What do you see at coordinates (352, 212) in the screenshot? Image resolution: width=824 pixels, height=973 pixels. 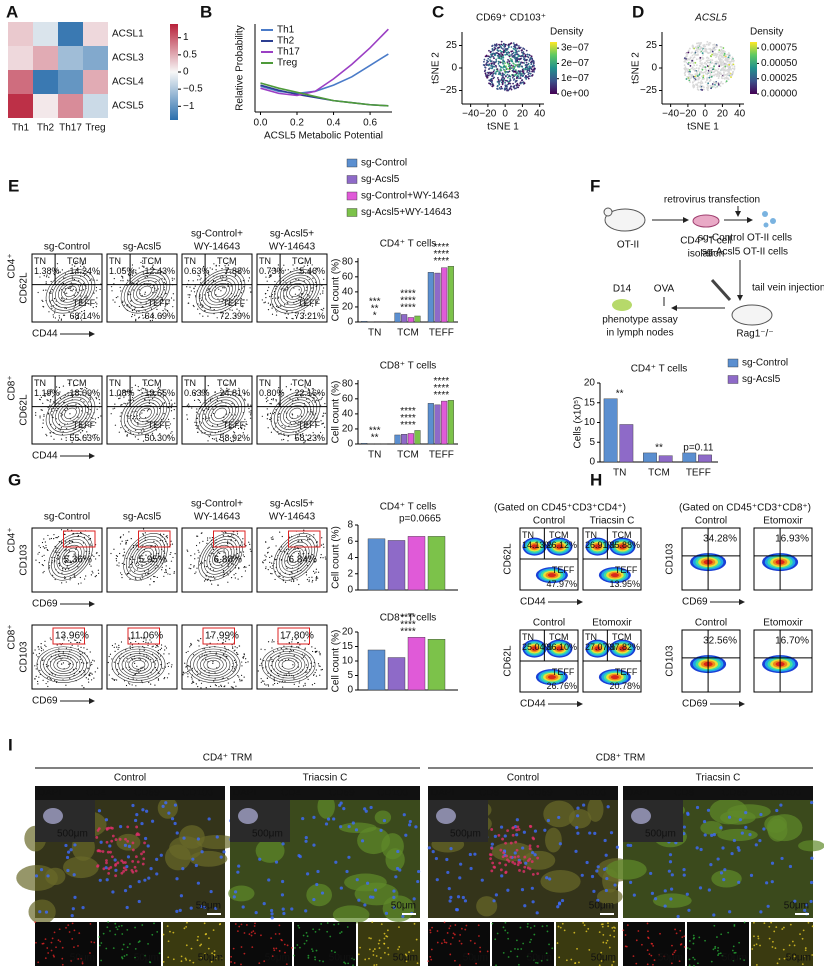 I see `legend-swatch` at bounding box center [352, 212].